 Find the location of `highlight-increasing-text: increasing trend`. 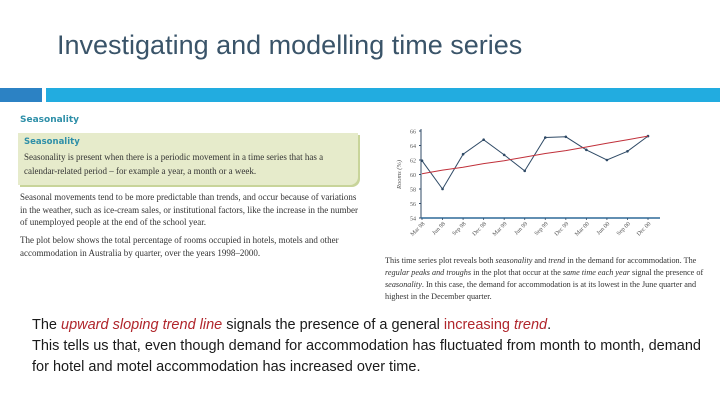

highlight-increasing-text: increasing trend is located at coordinates (495, 325).